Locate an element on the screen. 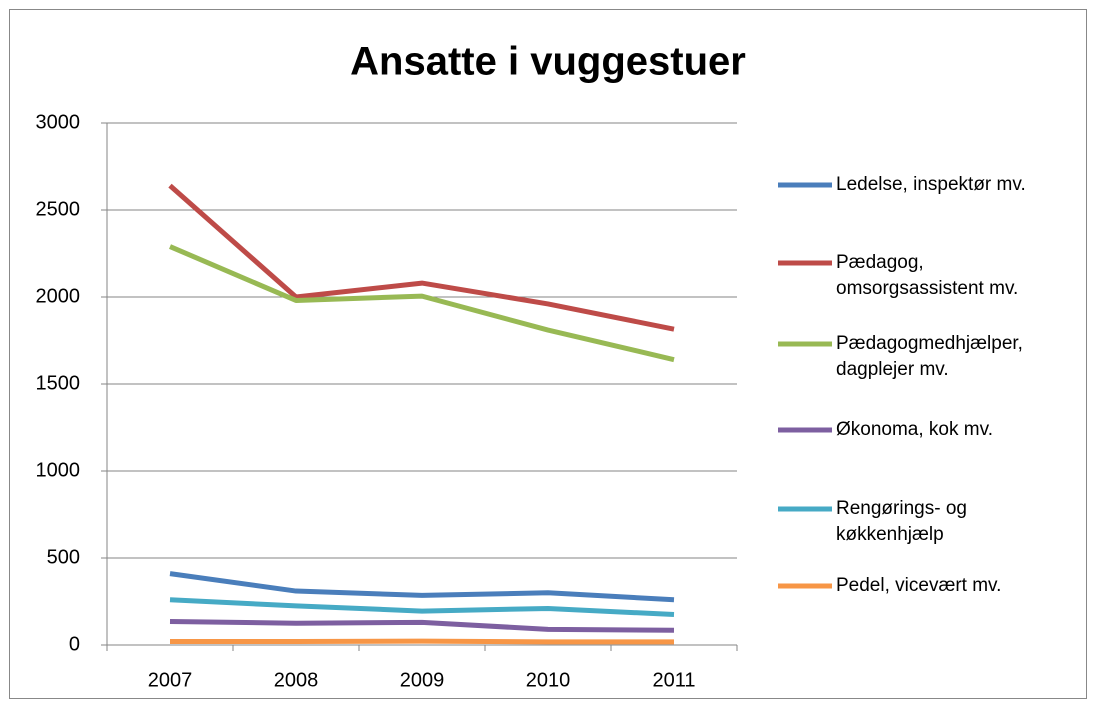  y-tick-label: 1500 is located at coordinates (58, 383).